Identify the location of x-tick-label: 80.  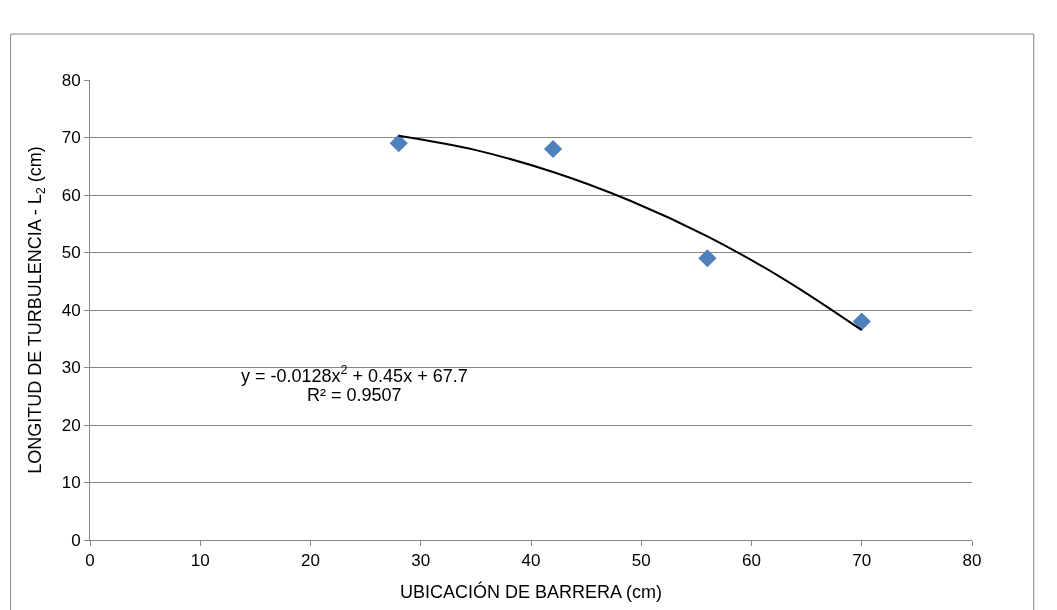
(972, 561).